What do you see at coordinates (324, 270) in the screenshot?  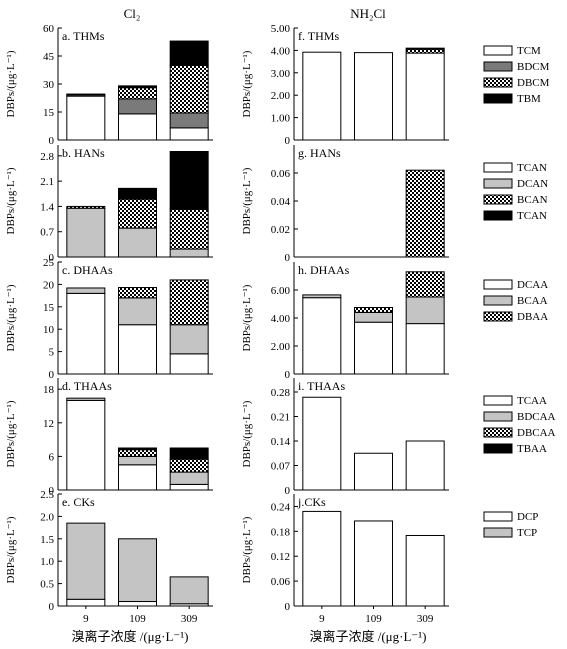 I see `panel-label: h. DHAAs` at bounding box center [324, 270].